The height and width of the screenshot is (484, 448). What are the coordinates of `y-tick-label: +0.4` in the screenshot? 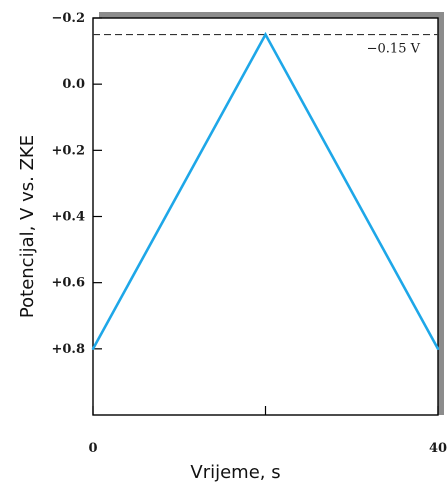 It's located at (68, 217).